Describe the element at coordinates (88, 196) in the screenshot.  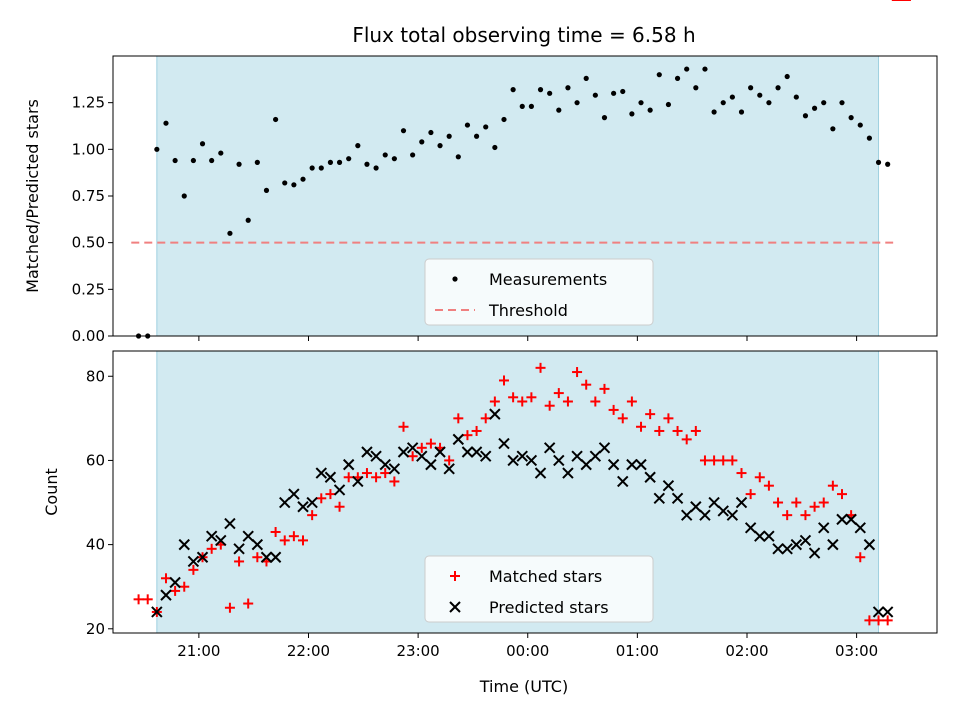
I see `y-tick-label: 0.75` at that location.